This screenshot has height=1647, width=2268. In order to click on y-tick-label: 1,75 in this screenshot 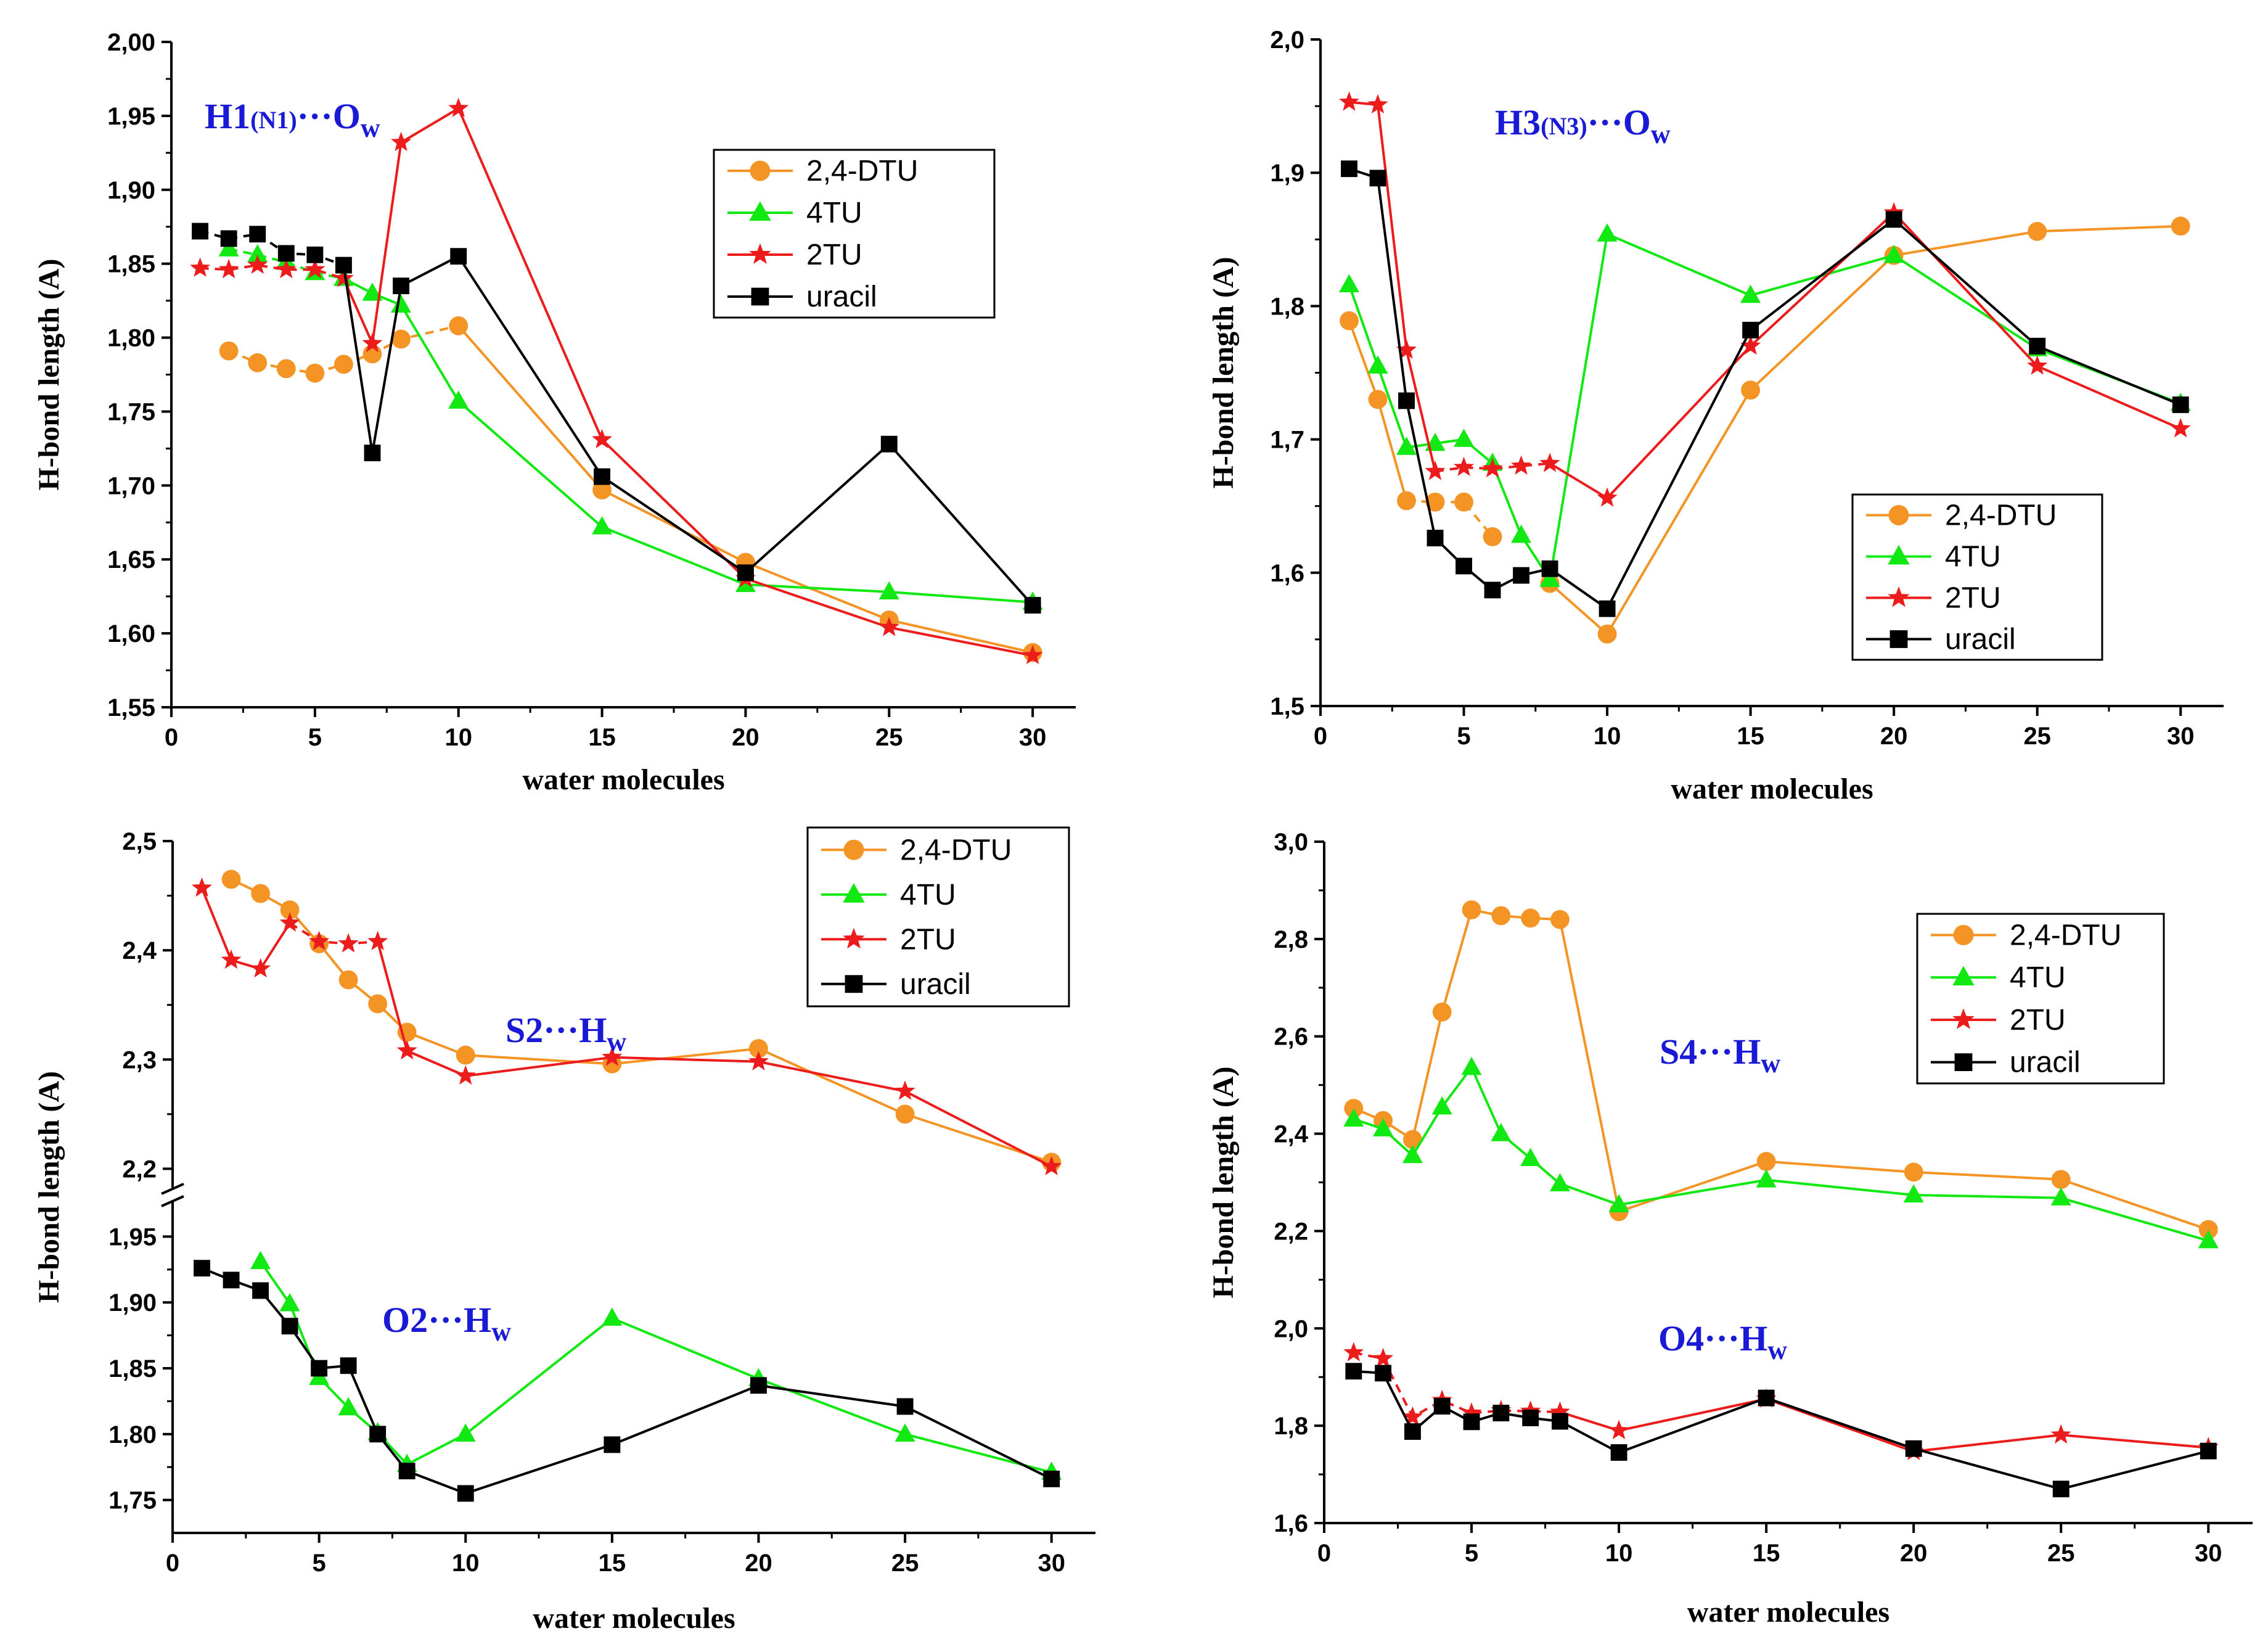, I will do `click(132, 1500)`.